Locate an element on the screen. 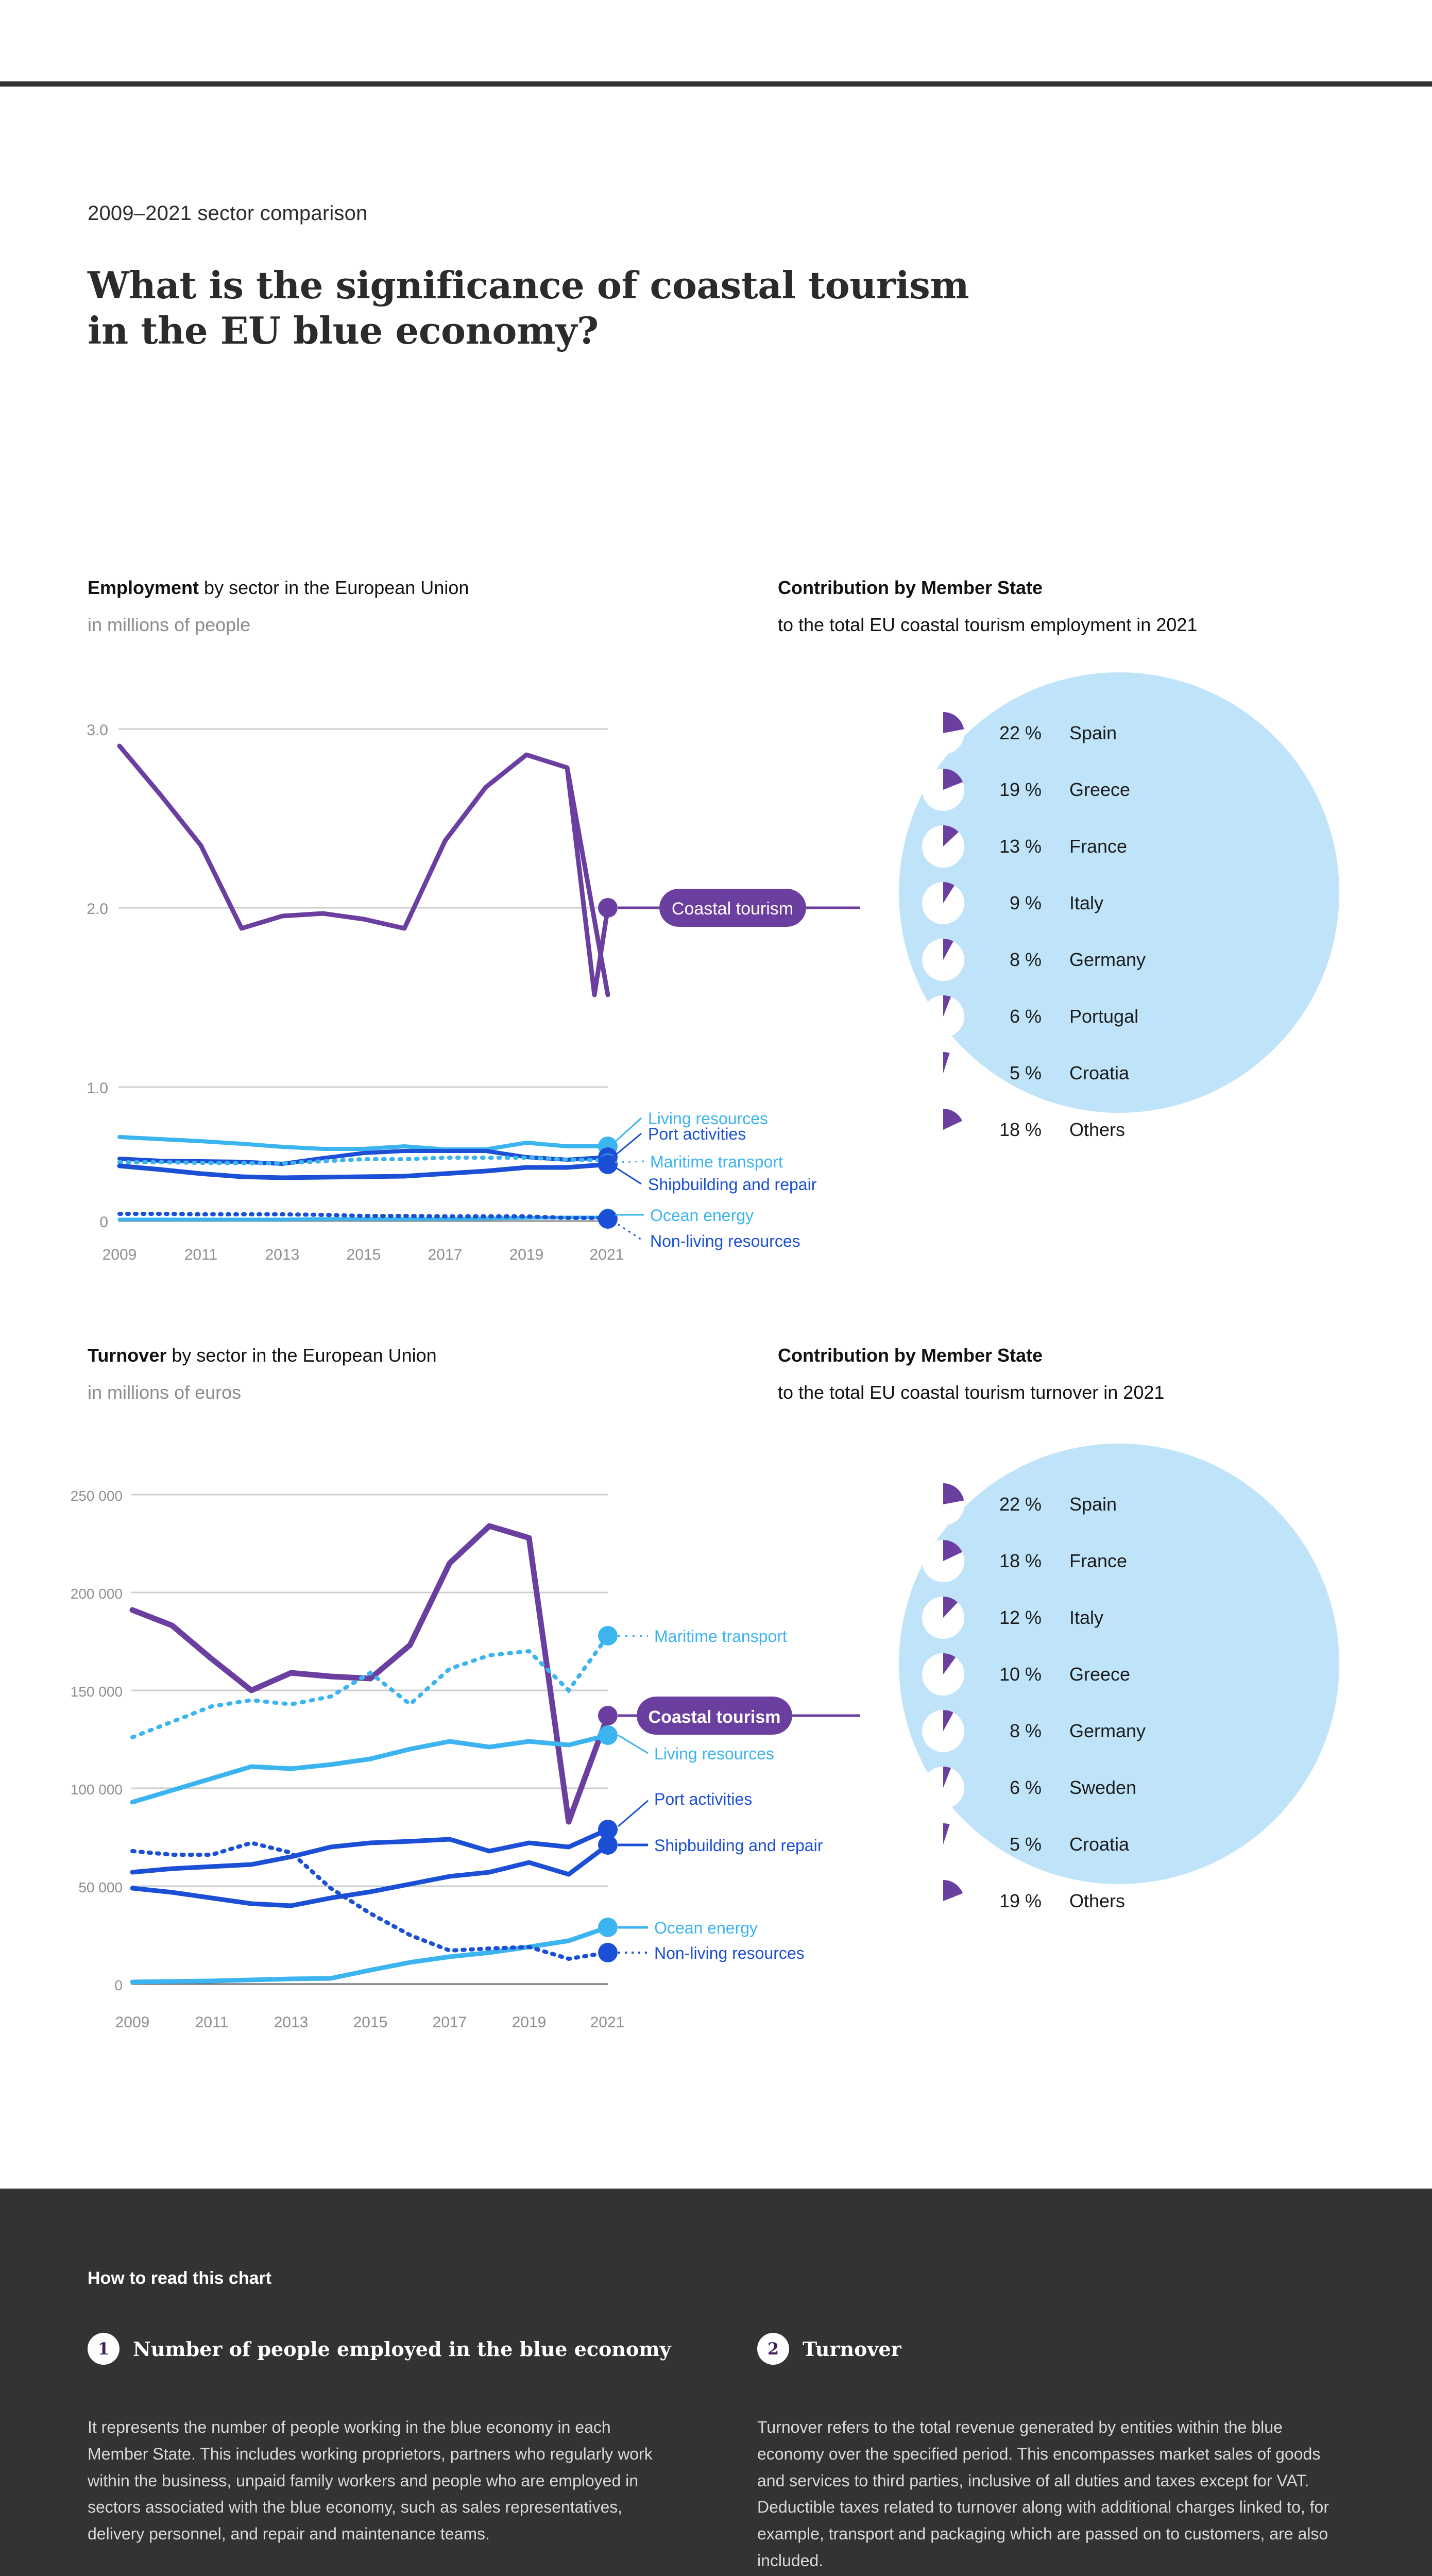  turnover-chart-title-strong: Turnover is located at coordinates (127, 1356).